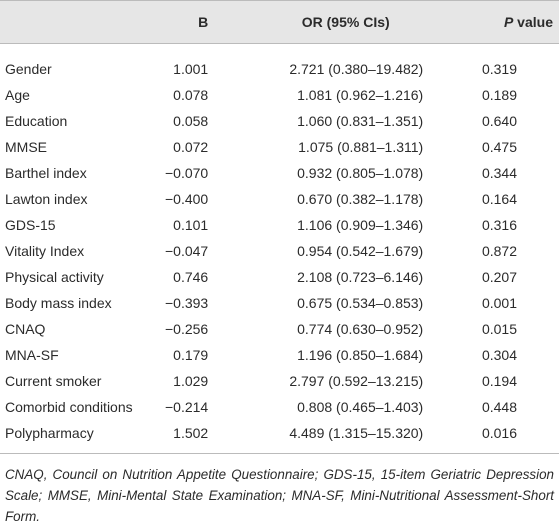 This screenshot has width=559, height=527. I want to click on table-cell: −0.070, so click(187, 173).